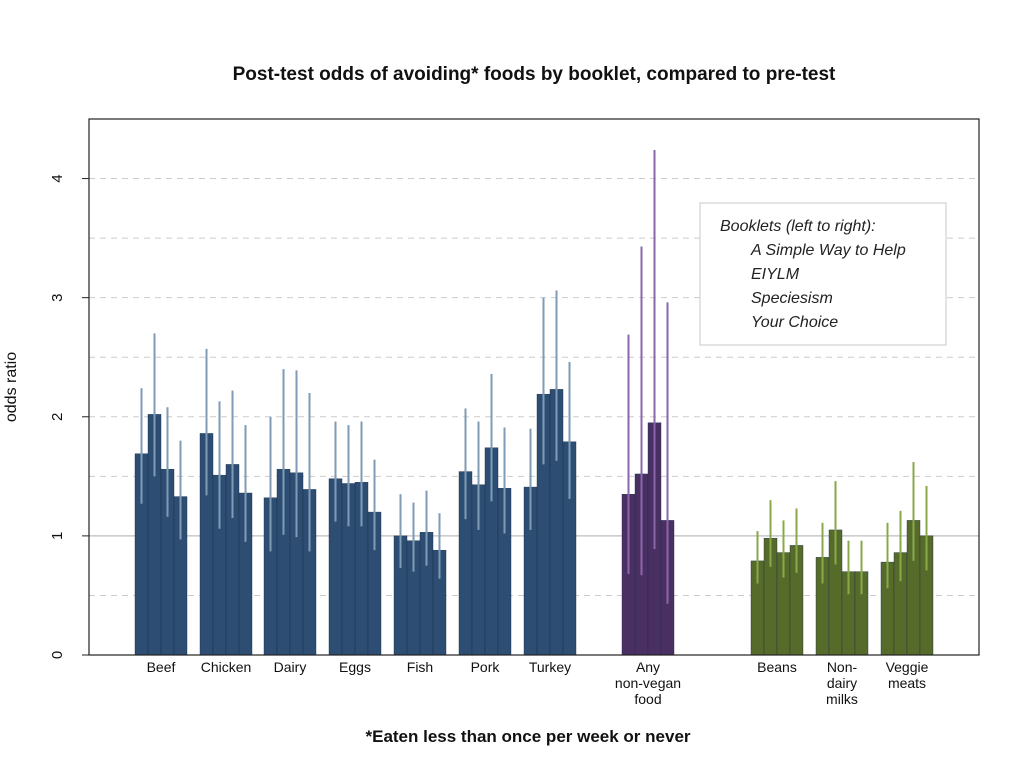 This screenshot has width=1024, height=771. I want to click on x-tick-label-pork: Pork, so click(486, 667).